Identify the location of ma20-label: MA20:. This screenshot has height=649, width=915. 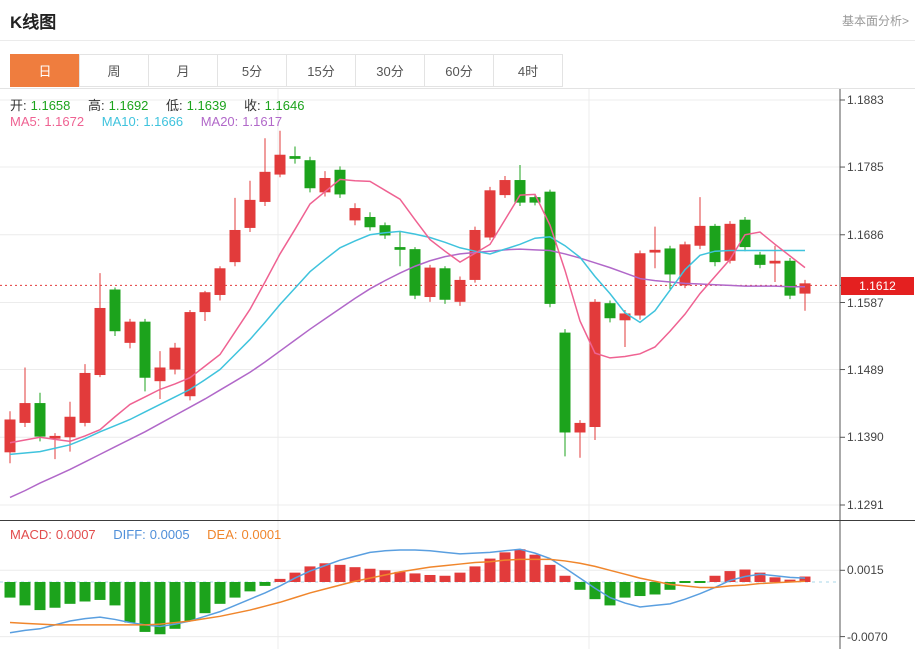
(219, 121).